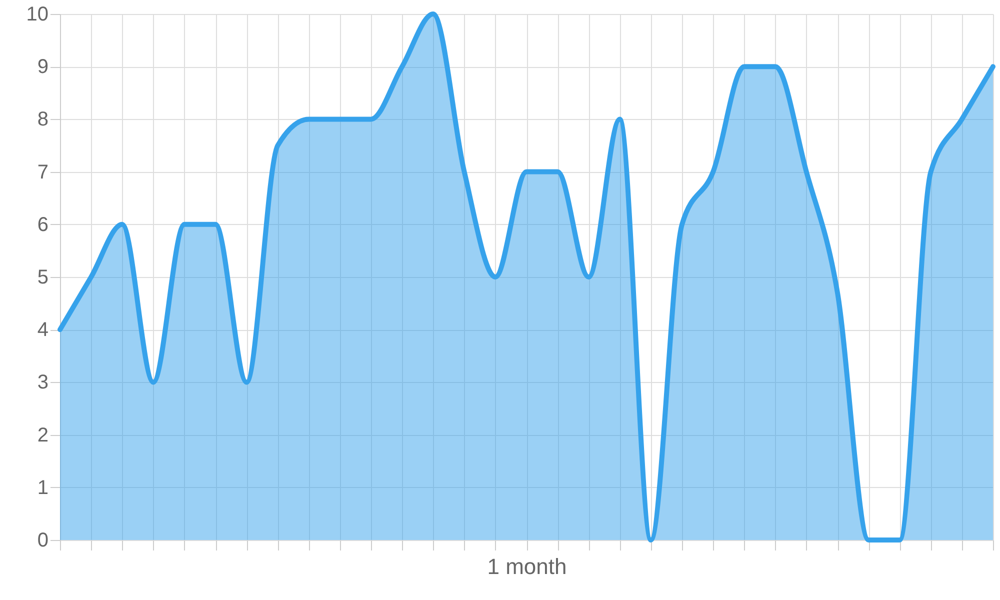  Describe the element at coordinates (37, 15) in the screenshot. I see `y-tick-label: 10` at that location.